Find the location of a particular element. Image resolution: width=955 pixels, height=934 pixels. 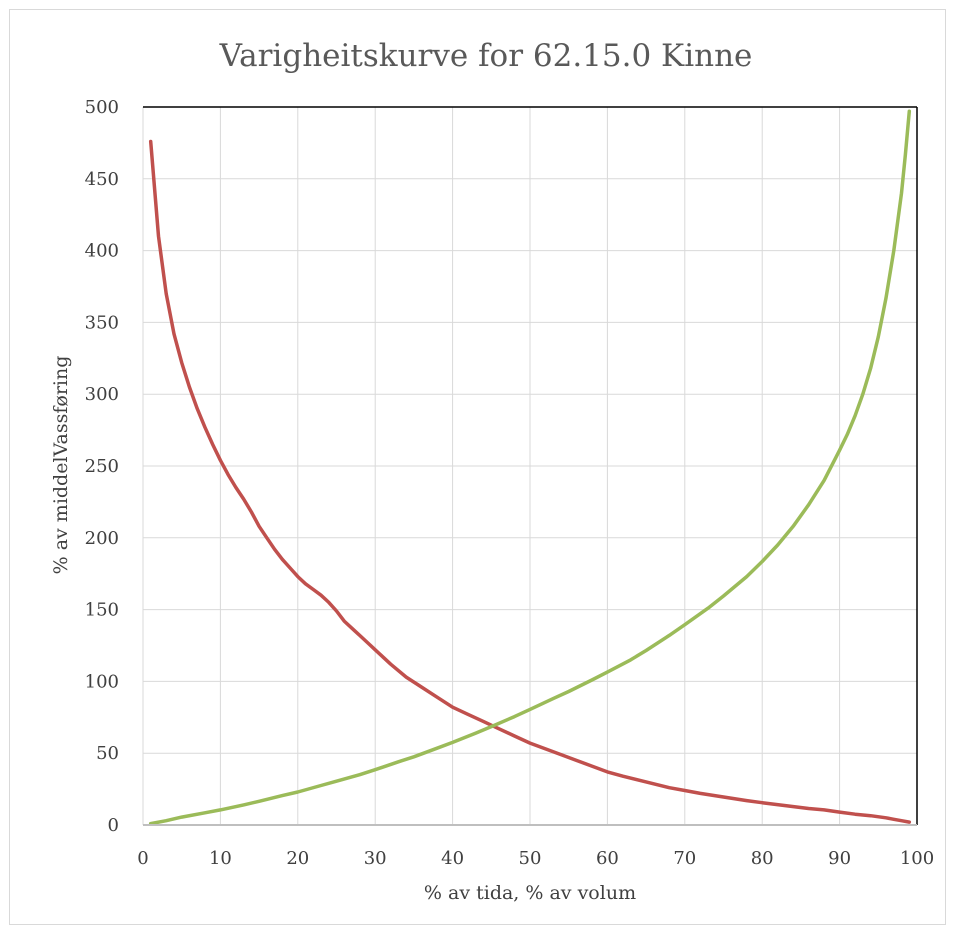

x-tick-label-9: 90 is located at coordinates (839, 858).